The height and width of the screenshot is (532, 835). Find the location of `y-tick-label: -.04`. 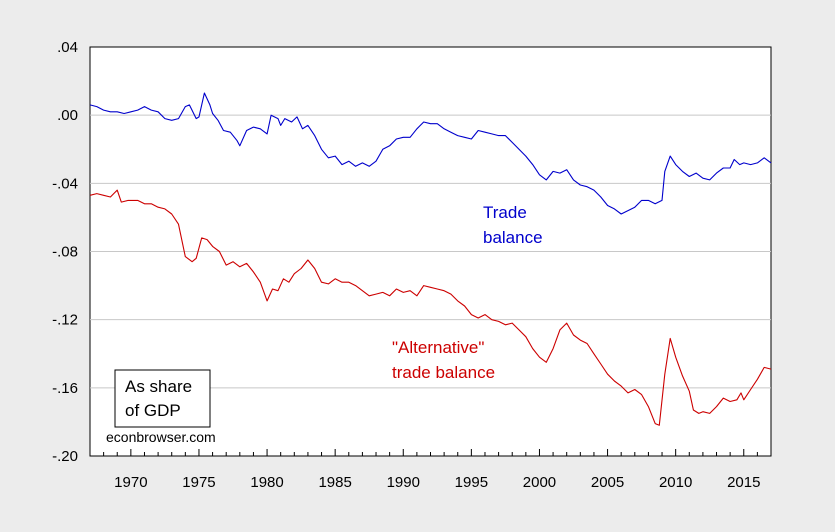

y-tick-label: -.04 is located at coordinates (65, 183).